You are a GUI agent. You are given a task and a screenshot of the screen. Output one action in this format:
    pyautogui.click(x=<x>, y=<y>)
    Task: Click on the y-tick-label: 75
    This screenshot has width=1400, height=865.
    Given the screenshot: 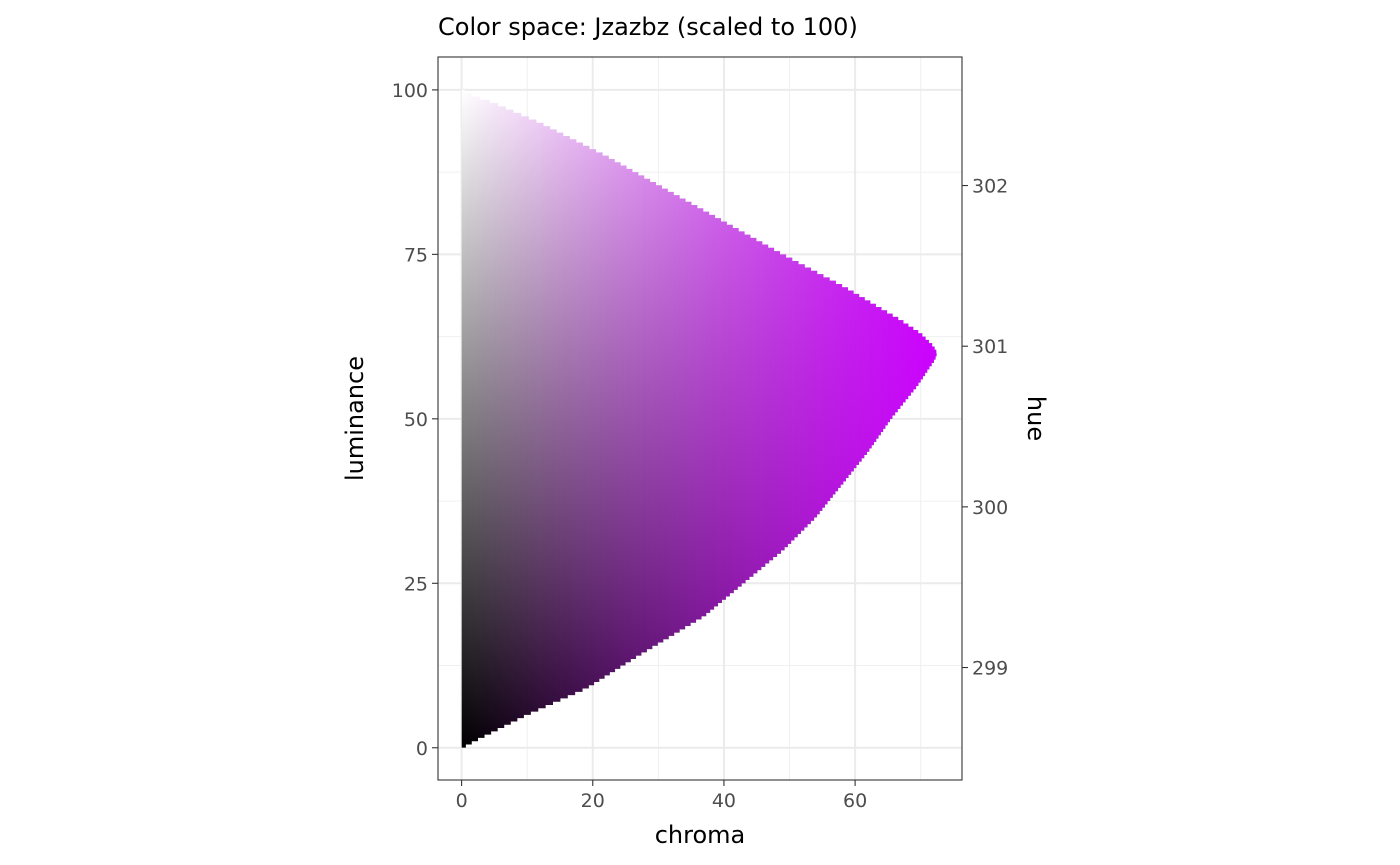 What is the action you would take?
    pyautogui.click(x=416, y=255)
    